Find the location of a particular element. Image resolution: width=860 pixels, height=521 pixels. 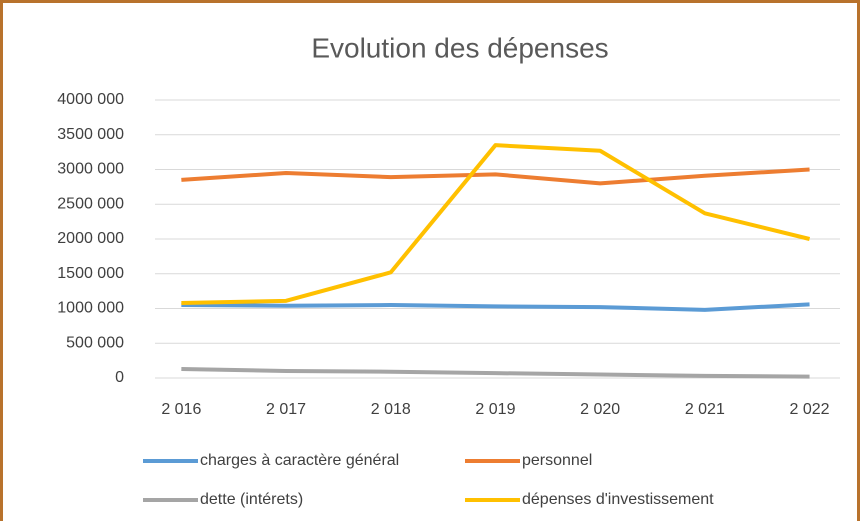

y-tick-label: 2000 000 is located at coordinates (90, 238).